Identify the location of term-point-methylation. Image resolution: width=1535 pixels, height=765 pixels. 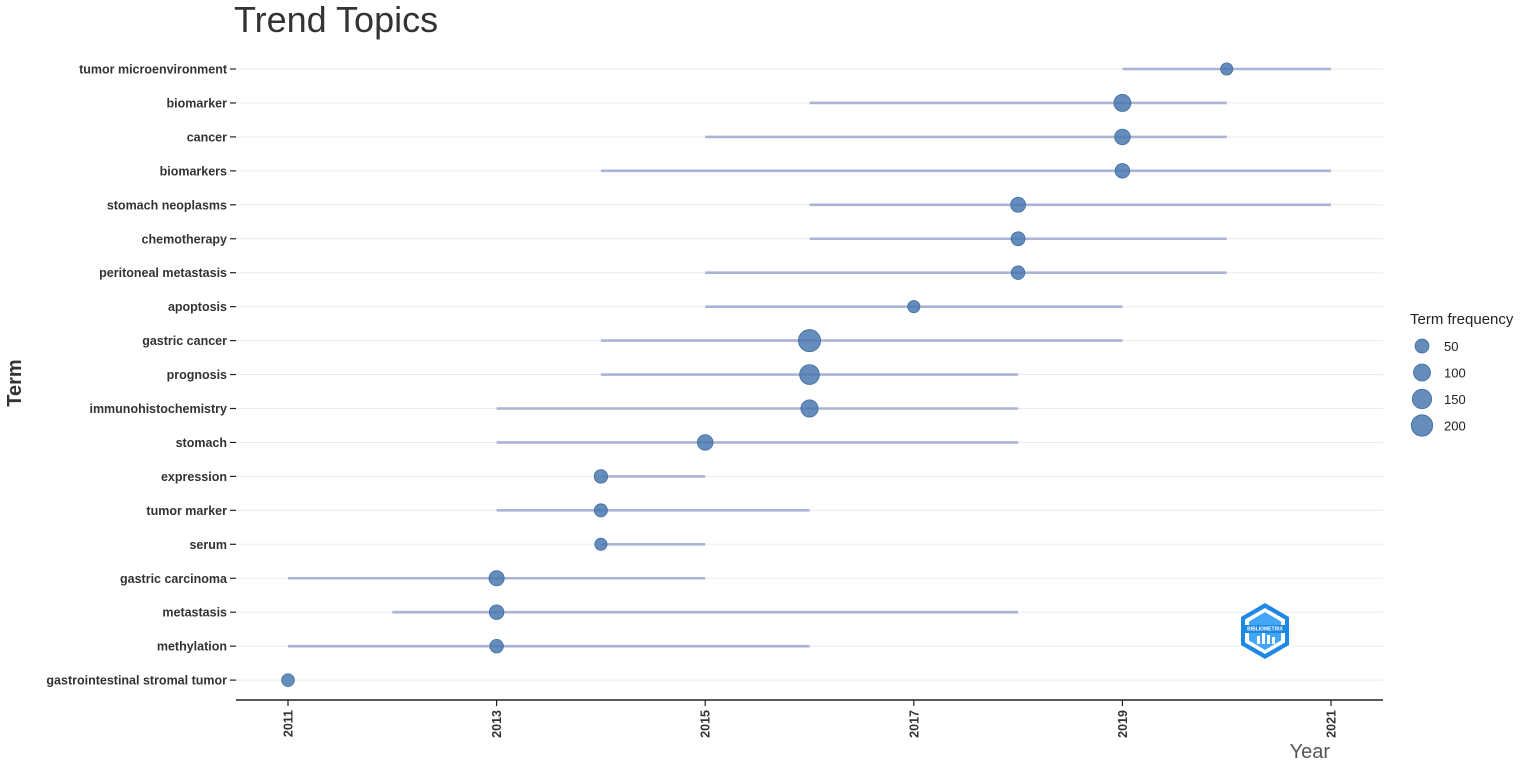
(496, 646).